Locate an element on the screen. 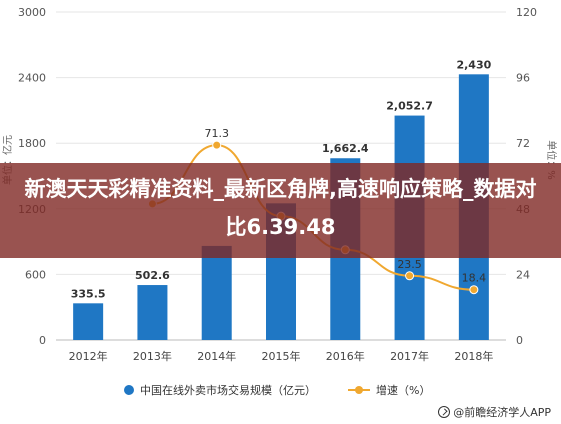 The height and width of the screenshot is (424, 561). bar-value-label: 335.5 is located at coordinates (88, 293).